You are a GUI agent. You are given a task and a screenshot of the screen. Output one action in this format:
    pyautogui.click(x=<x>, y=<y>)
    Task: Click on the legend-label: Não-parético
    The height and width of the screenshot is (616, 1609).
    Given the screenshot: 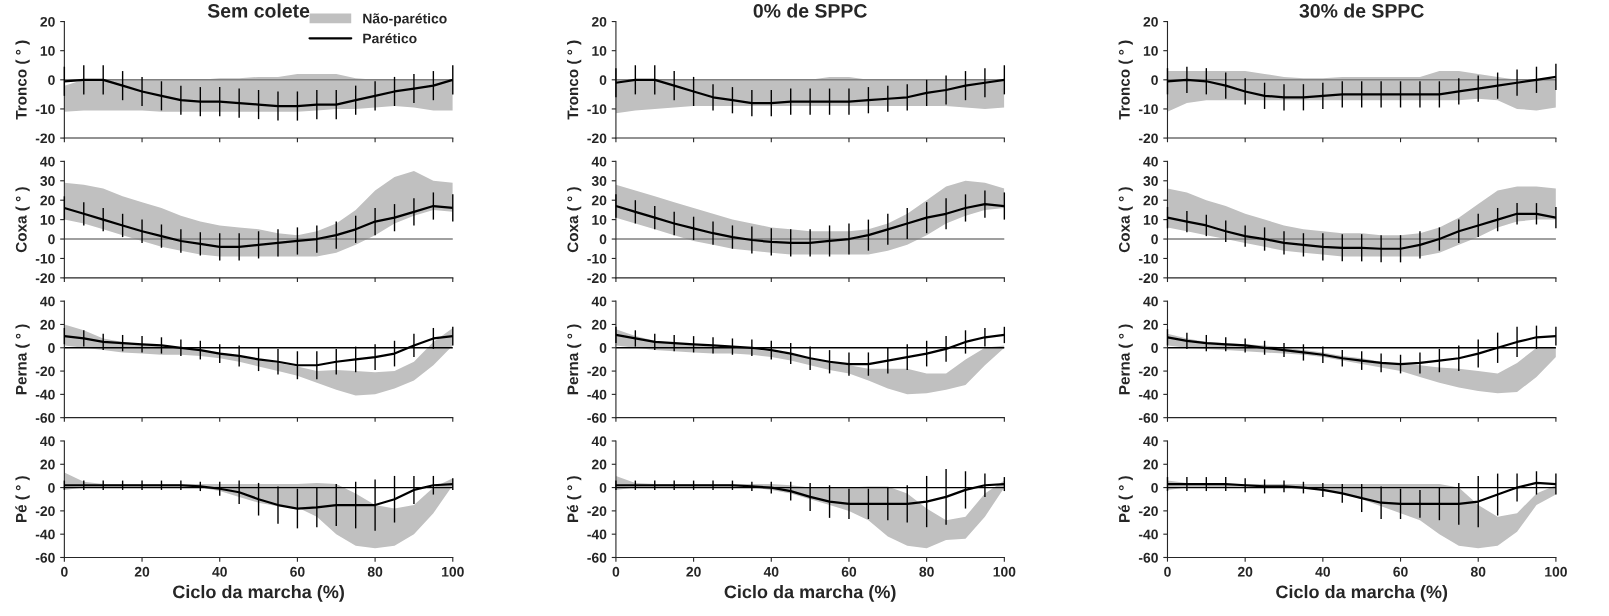 What is the action you would take?
    pyautogui.click(x=405, y=20)
    